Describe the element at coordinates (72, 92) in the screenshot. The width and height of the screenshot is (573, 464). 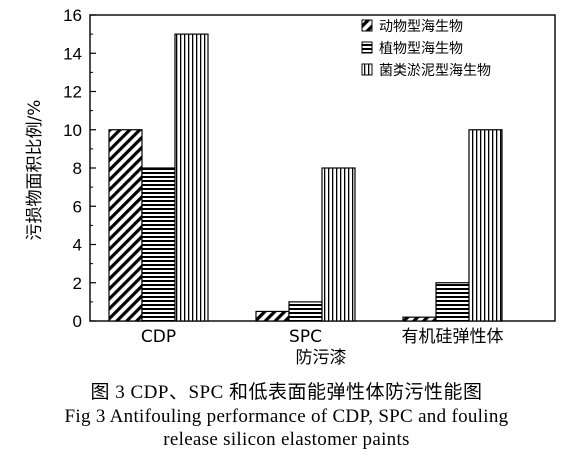
I see `y-tick-label: 12` at that location.